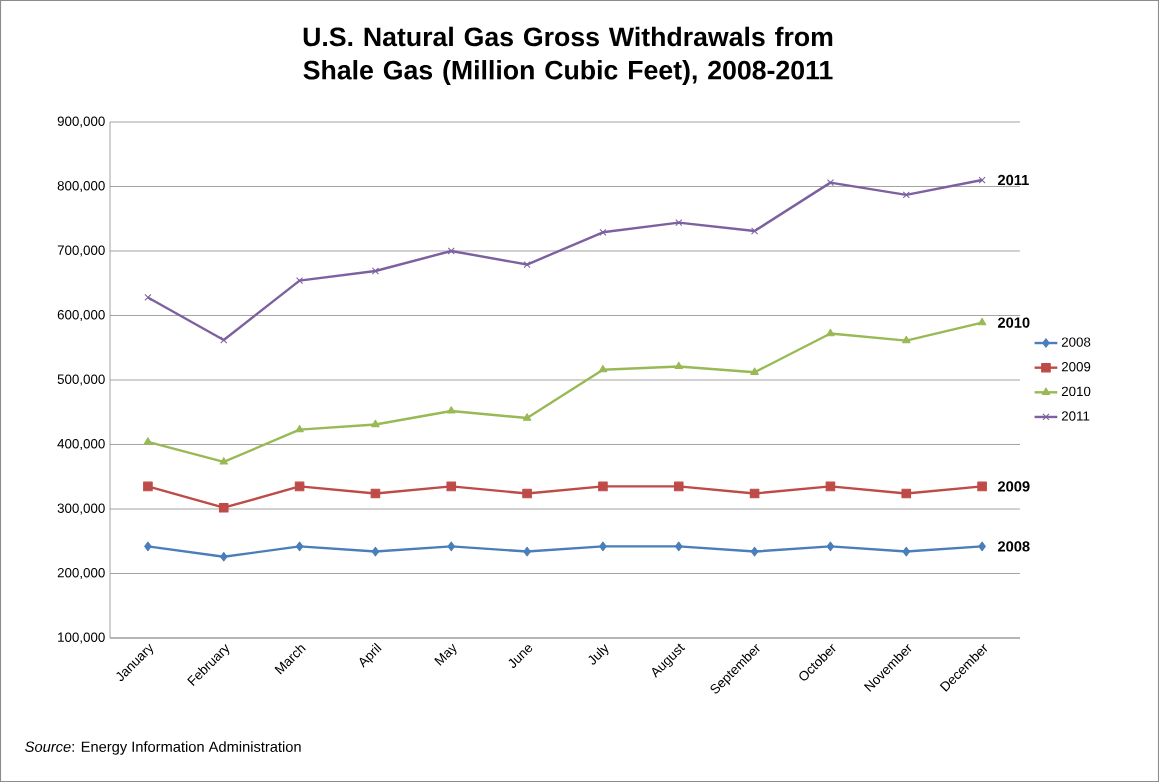 The height and width of the screenshot is (782, 1159). What do you see at coordinates (1076, 391) in the screenshot?
I see `legend-label: 2010` at bounding box center [1076, 391].